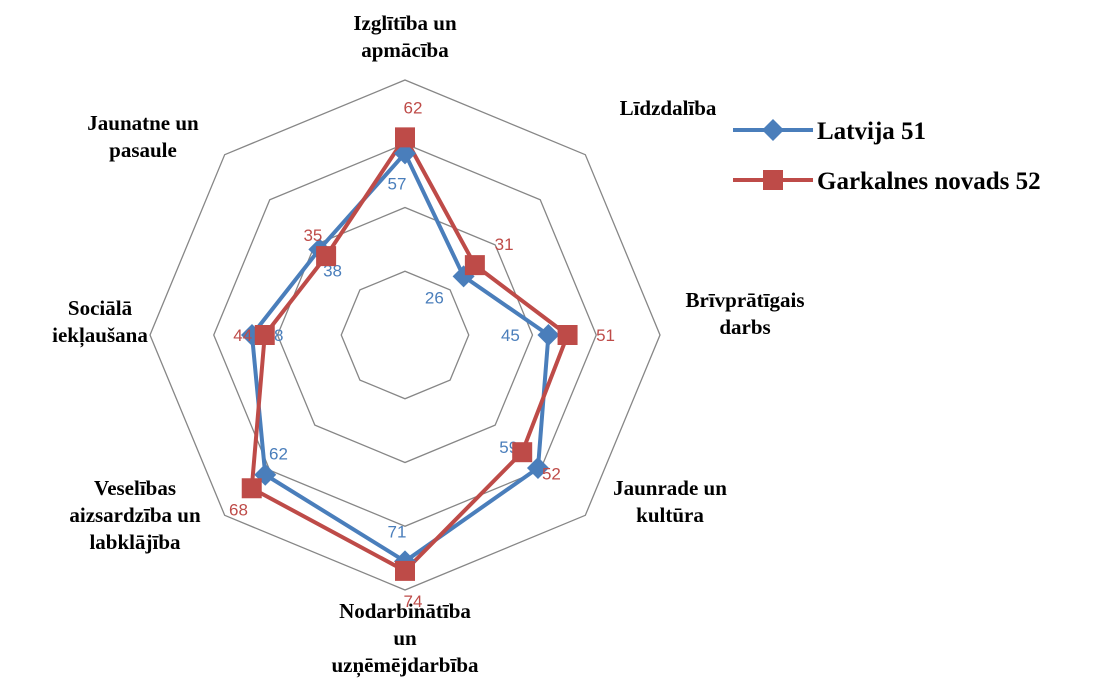 The width and height of the screenshot is (1109, 697). Describe the element at coordinates (405, 50) in the screenshot. I see `category-label: apmācība` at that location.